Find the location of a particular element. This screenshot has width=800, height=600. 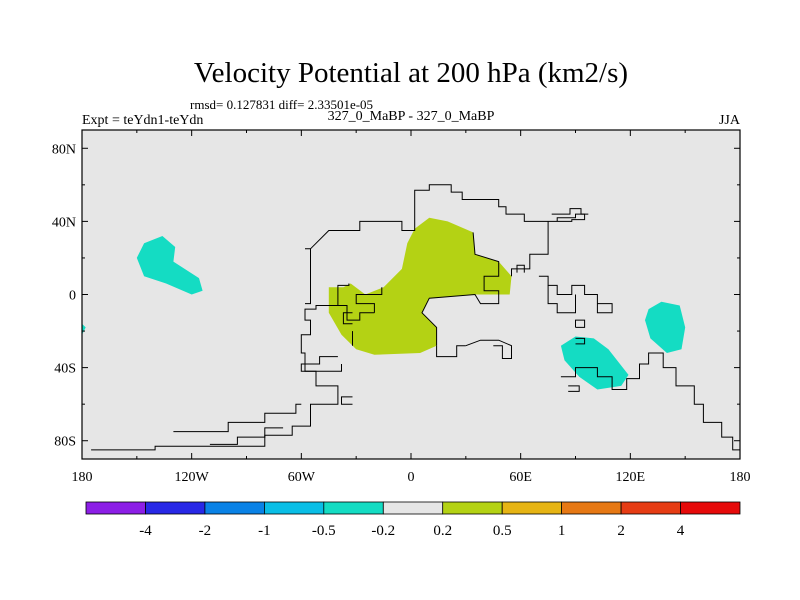

colorbar-label: 1 is located at coordinates (562, 531).